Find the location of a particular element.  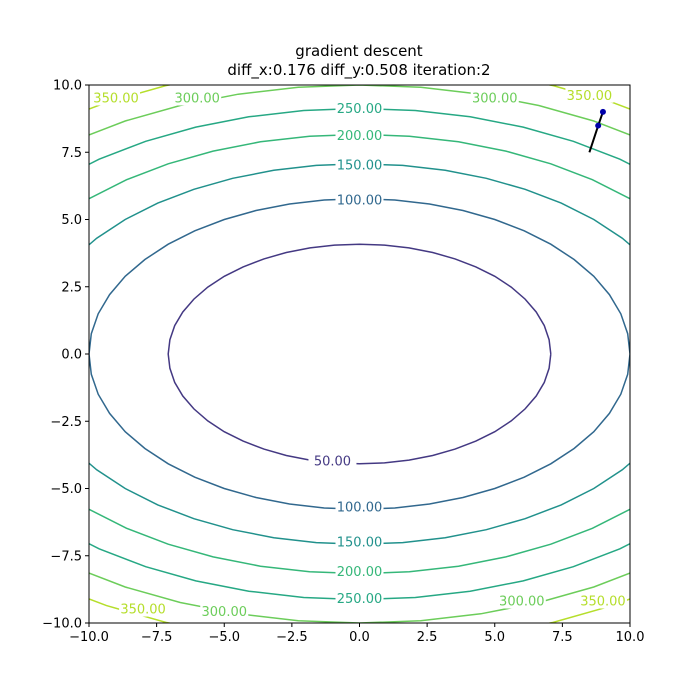

x-tick-label: −10.0 is located at coordinates (89, 637).